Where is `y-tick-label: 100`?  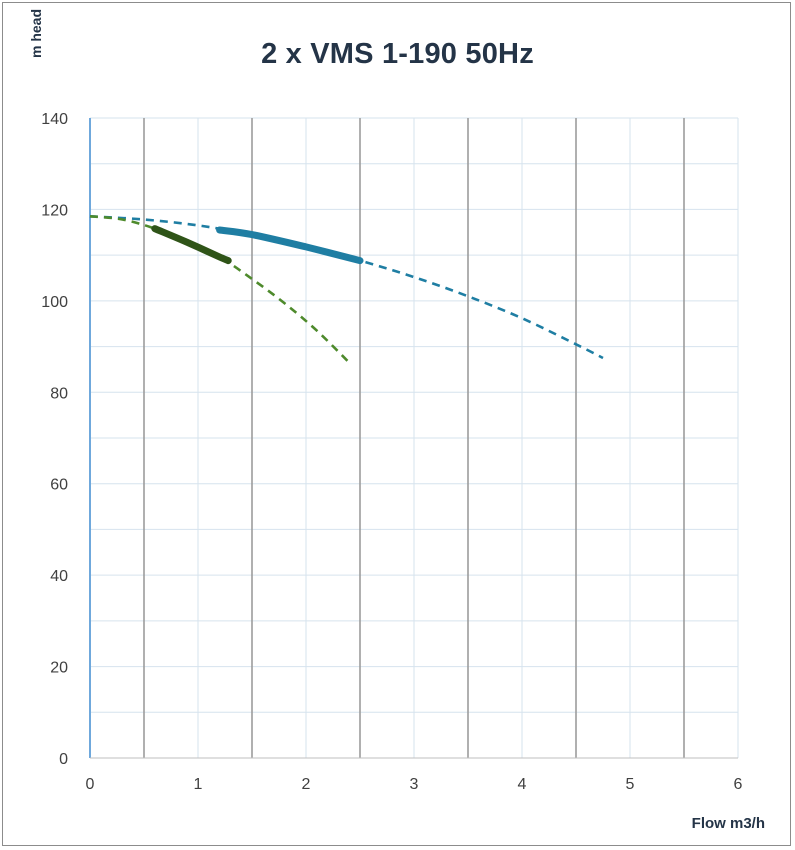
y-tick-label: 100 is located at coordinates (54, 302).